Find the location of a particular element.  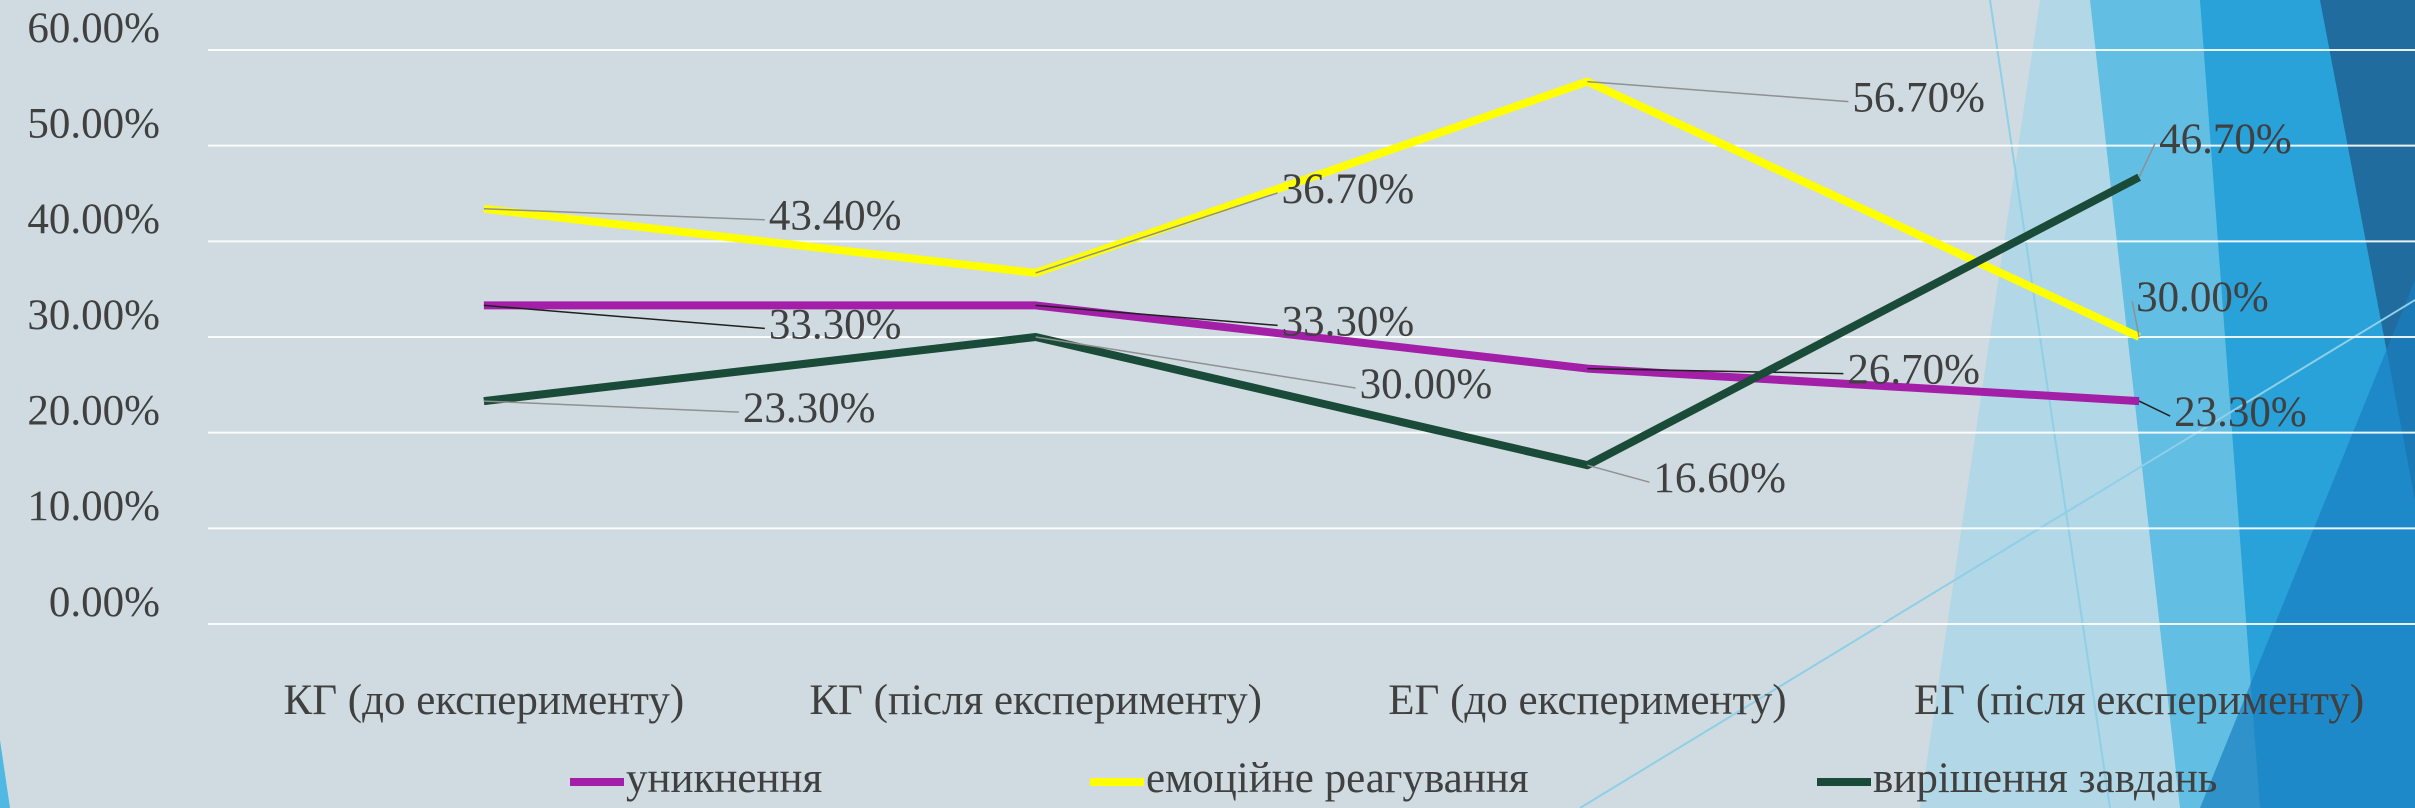

legend-label: вирішення завдань is located at coordinates (2045, 778).